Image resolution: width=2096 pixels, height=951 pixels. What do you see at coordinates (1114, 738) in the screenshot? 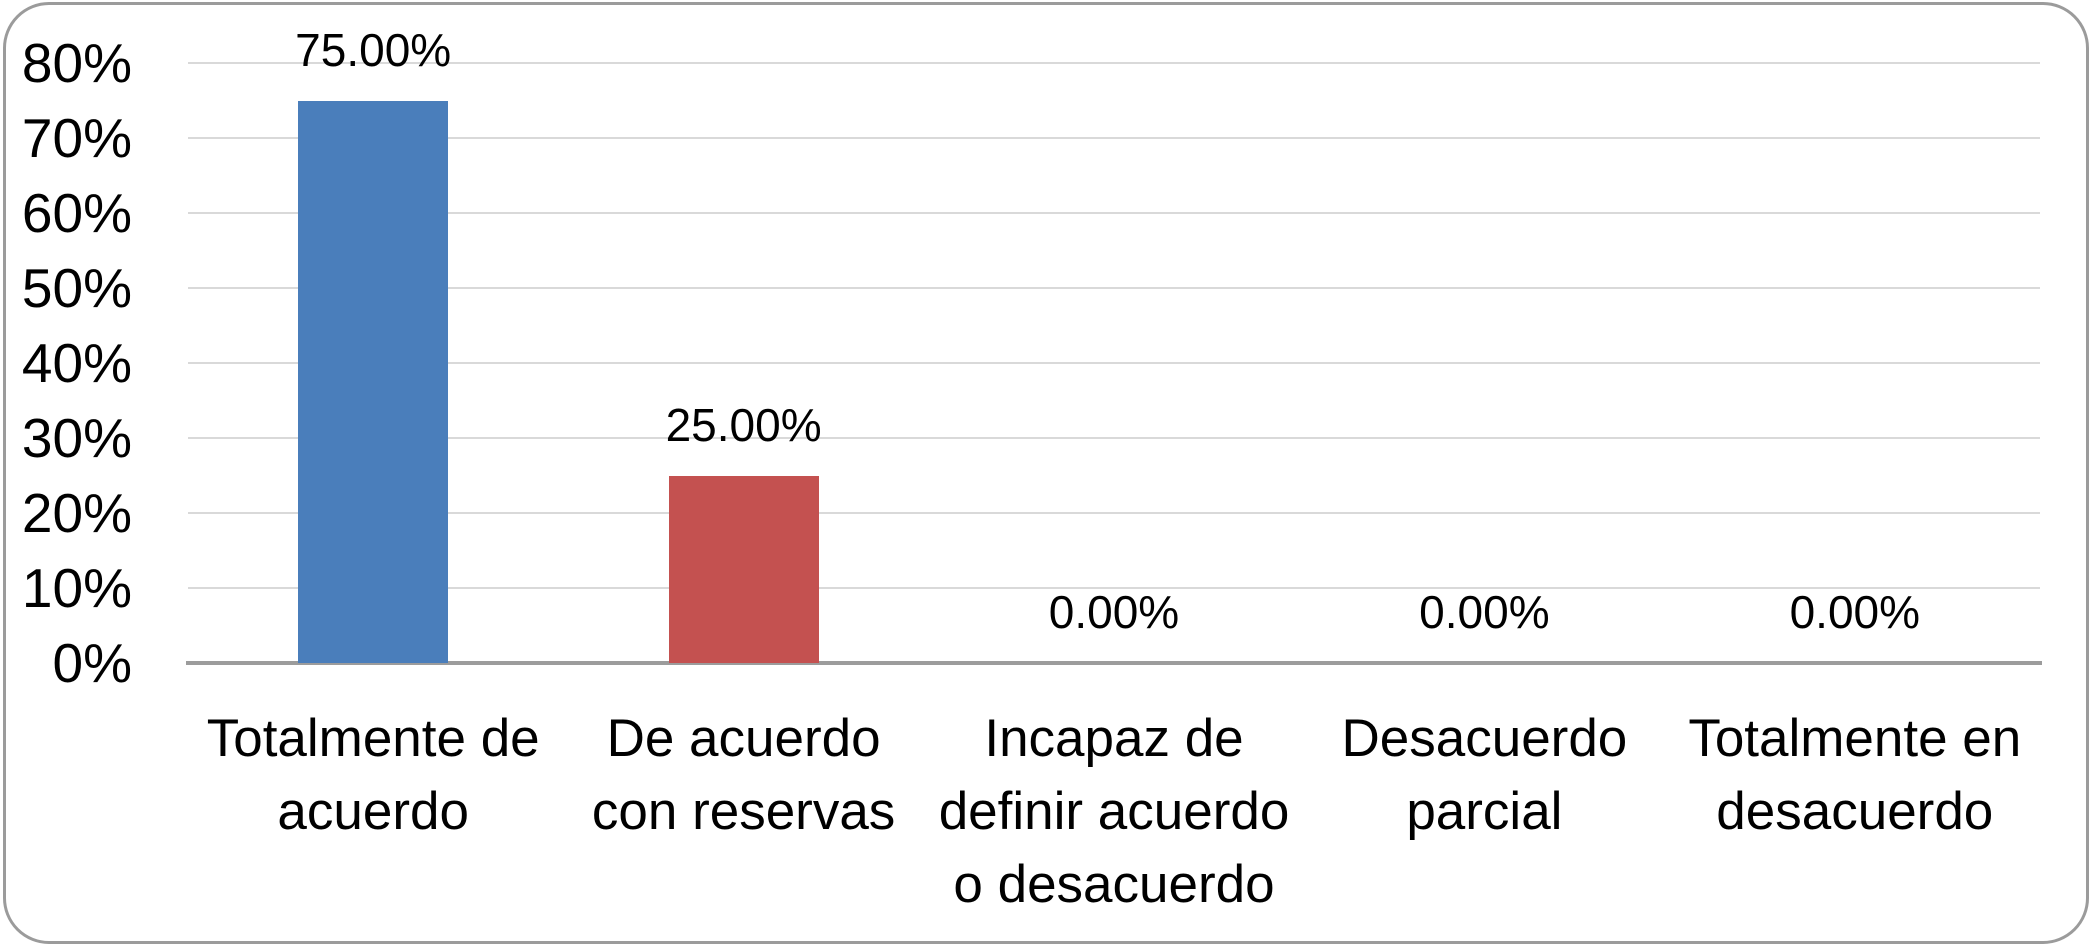
I see `category-label-line: Incapaz de` at bounding box center [1114, 738].